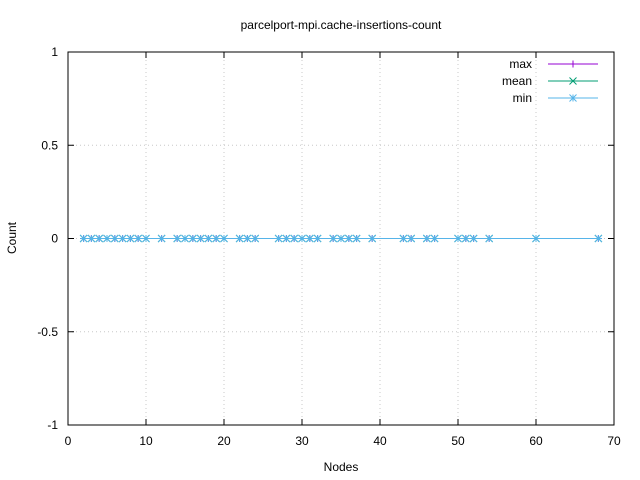 The image size is (640, 480). I want to click on legend-item-mean: mean, so click(550, 81).